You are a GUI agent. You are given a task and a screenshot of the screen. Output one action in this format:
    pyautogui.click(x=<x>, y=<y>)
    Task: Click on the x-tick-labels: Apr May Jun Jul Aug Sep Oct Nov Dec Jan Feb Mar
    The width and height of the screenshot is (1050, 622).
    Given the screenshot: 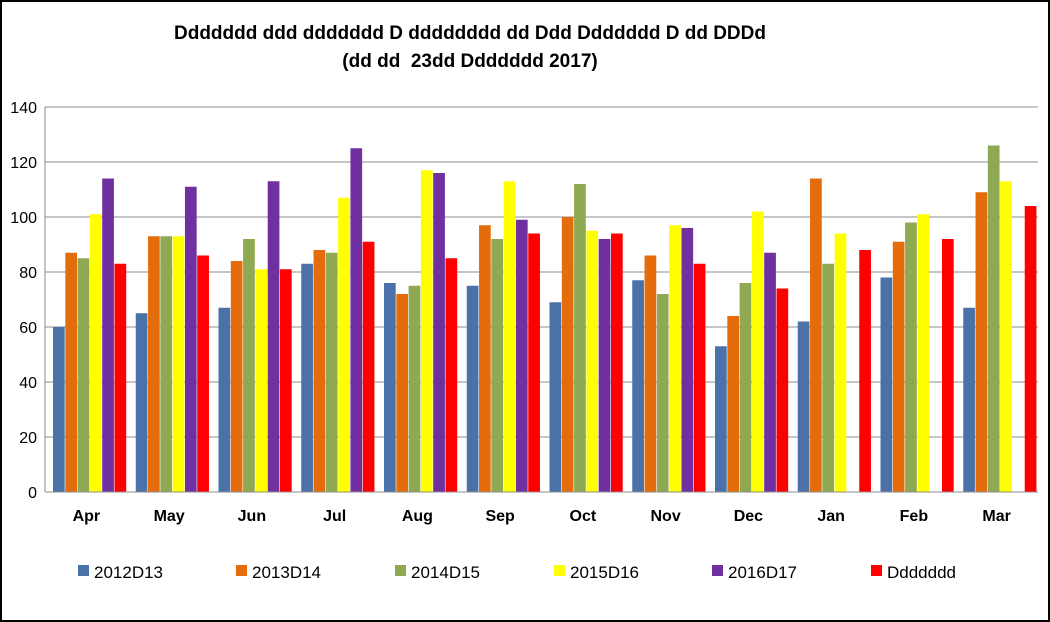 What is the action you would take?
    pyautogui.click(x=542, y=516)
    